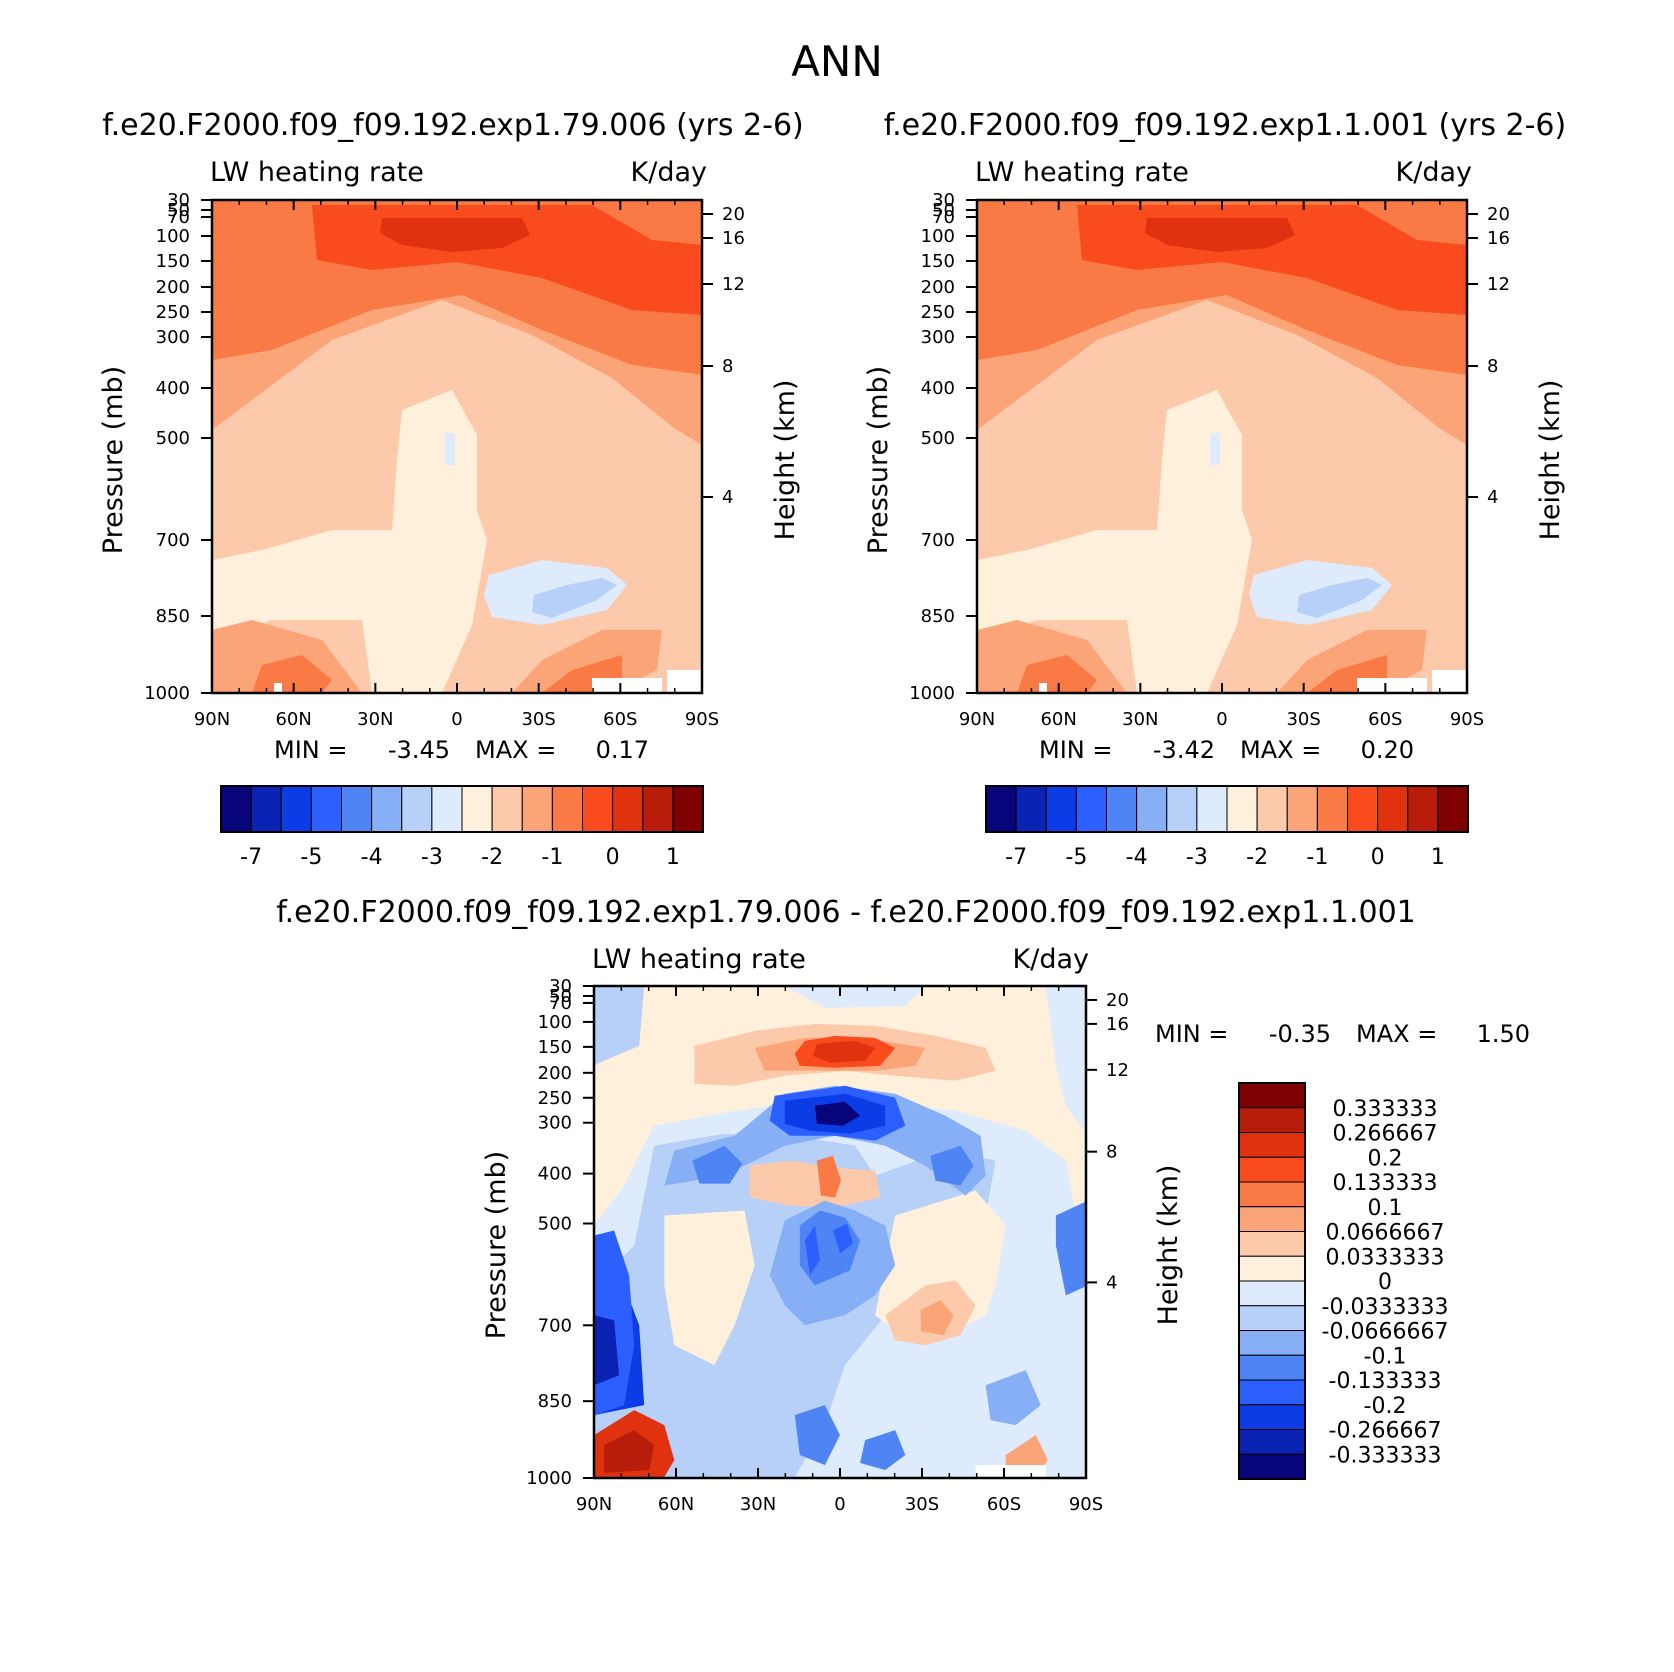 This screenshot has height=1672, width=1674. Describe the element at coordinates (1385, 1158) in the screenshot. I see `colorbar-label: 0.2` at that location.